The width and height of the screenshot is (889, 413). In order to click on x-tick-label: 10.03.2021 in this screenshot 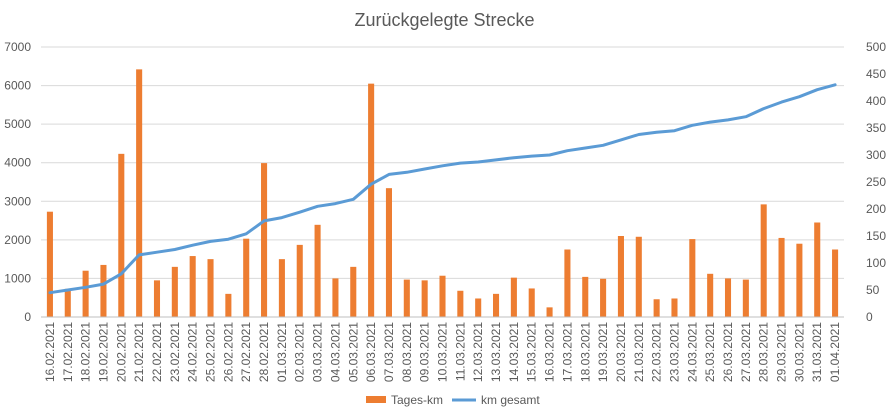, I will do `click(443, 352)`.